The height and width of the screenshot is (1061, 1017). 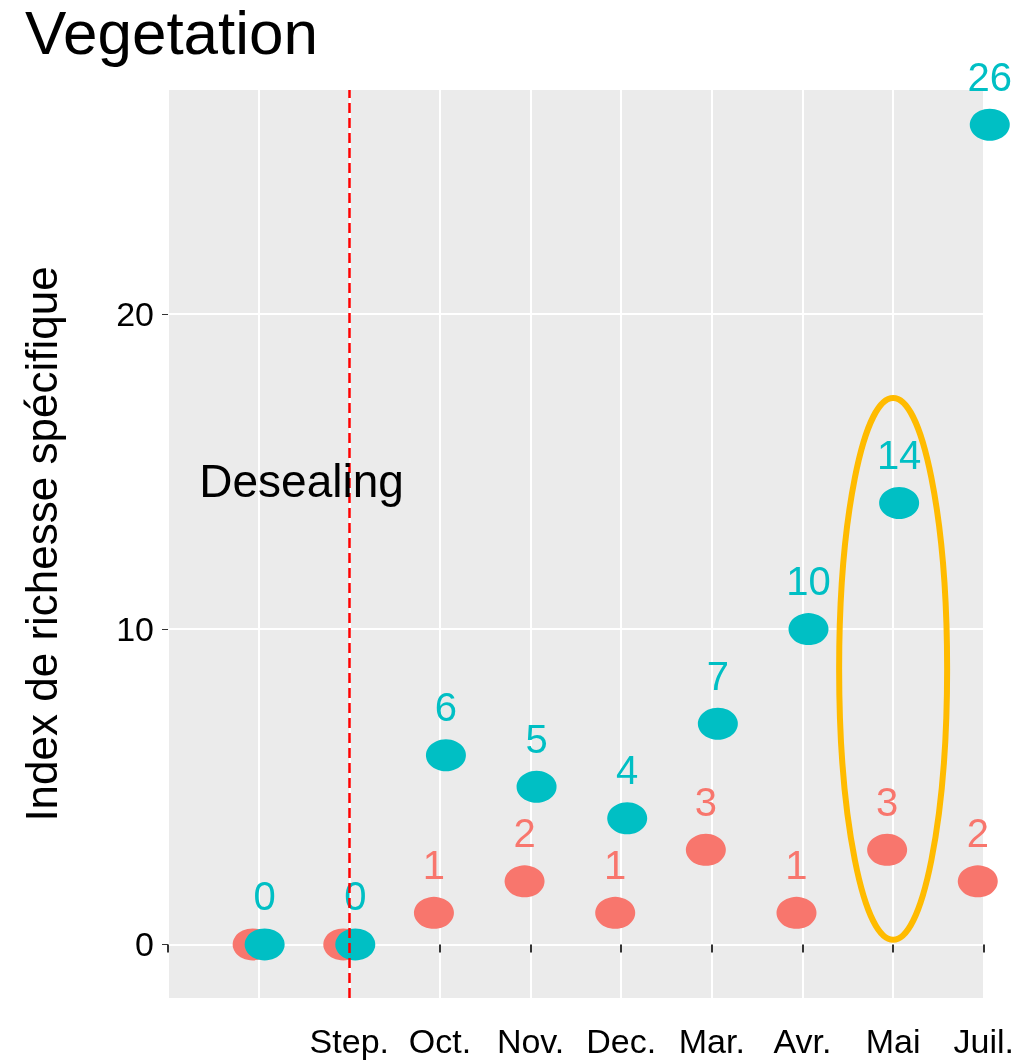 What do you see at coordinates (802, 1041) in the screenshot?
I see `x-tick-label: Avr.` at bounding box center [802, 1041].